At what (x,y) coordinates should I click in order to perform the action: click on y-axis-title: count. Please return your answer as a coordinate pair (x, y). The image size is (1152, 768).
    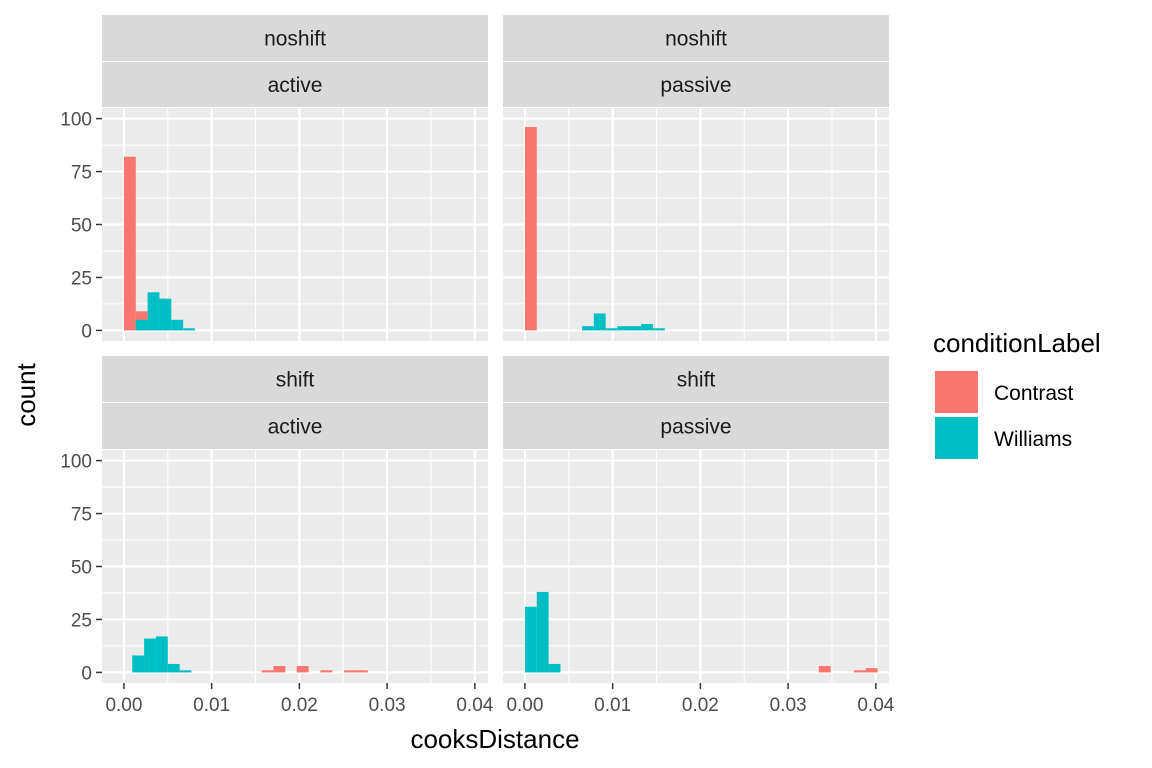
    Looking at the image, I should click on (26, 394).